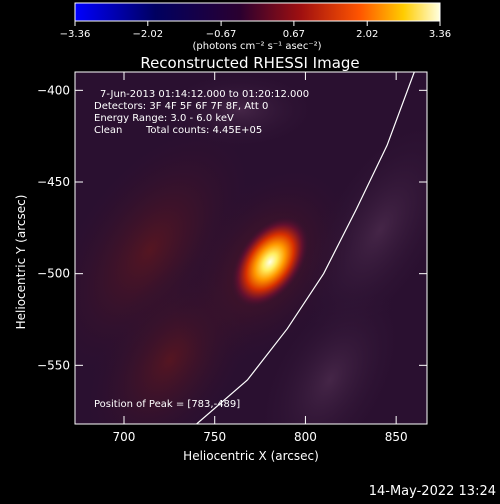  I want to click on annotation-algorithm: Clean, so click(108, 130).